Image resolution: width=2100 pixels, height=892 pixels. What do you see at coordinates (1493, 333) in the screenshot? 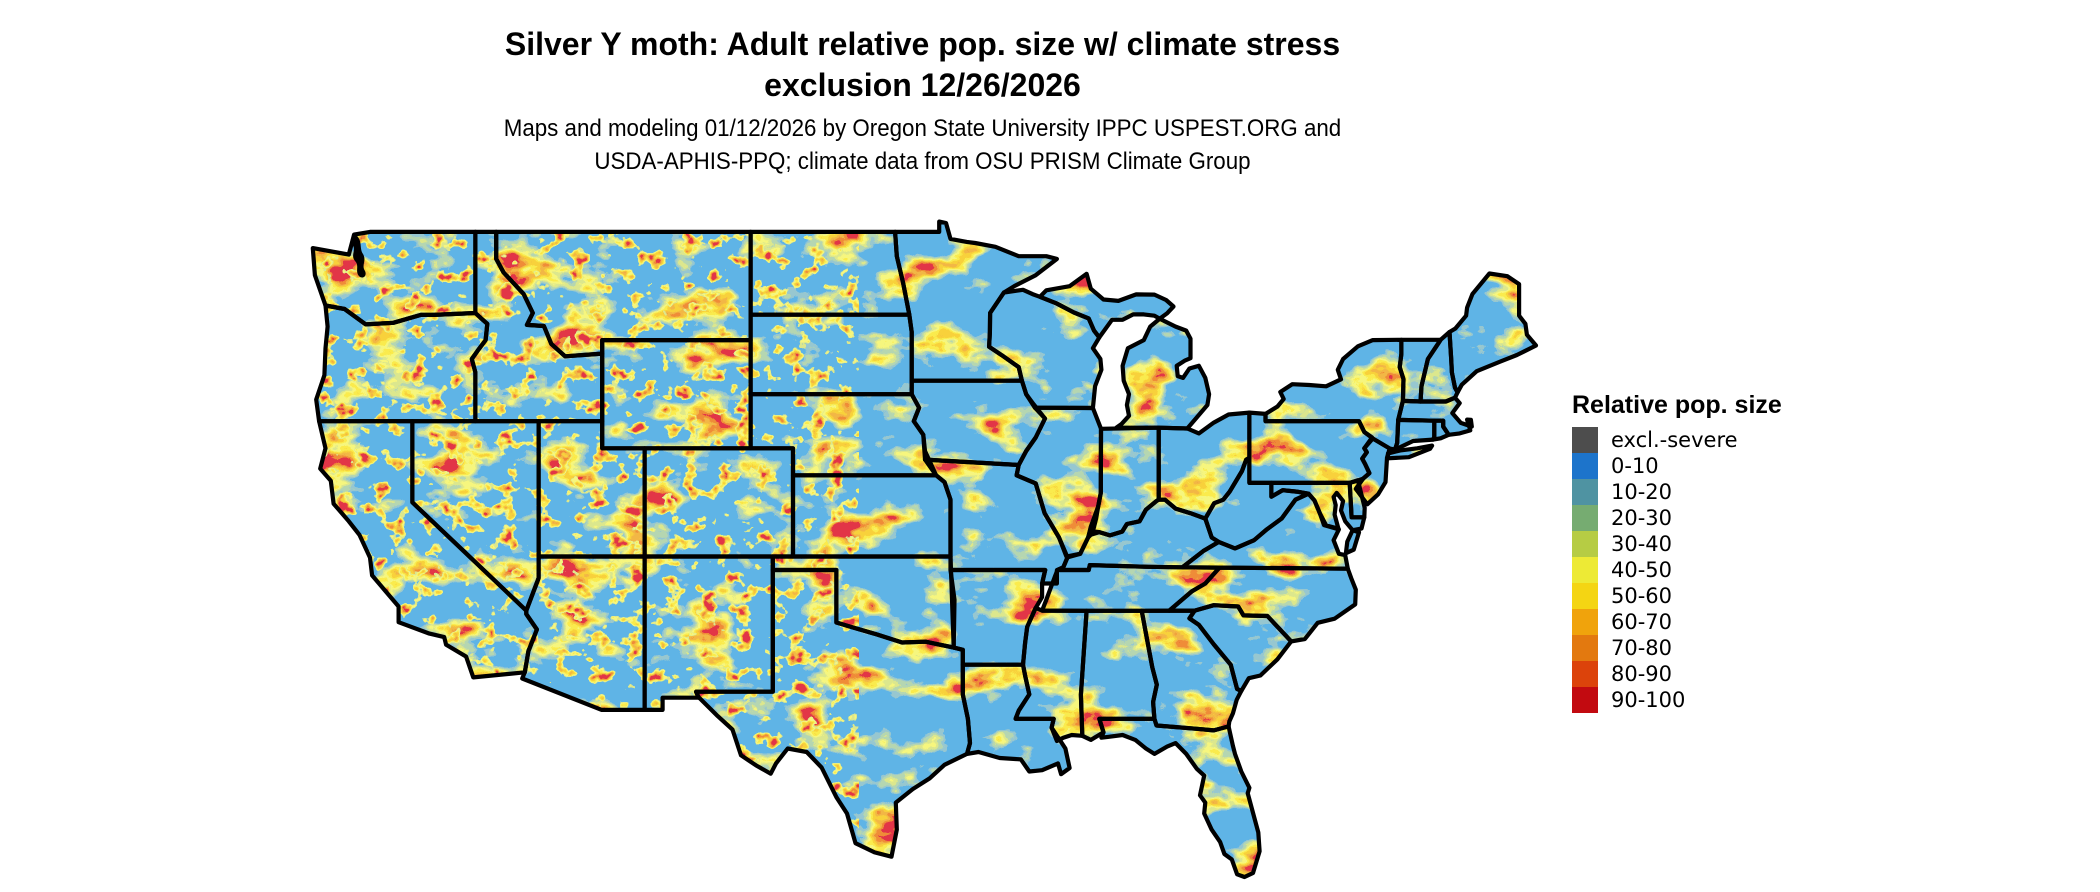
I see `state-border-me` at bounding box center [1493, 333].